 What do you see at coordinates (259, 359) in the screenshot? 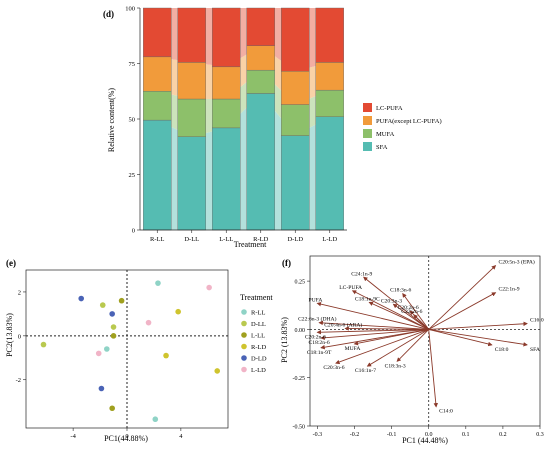
I see `e-legend-label-4: D-LD` at bounding box center [259, 359].